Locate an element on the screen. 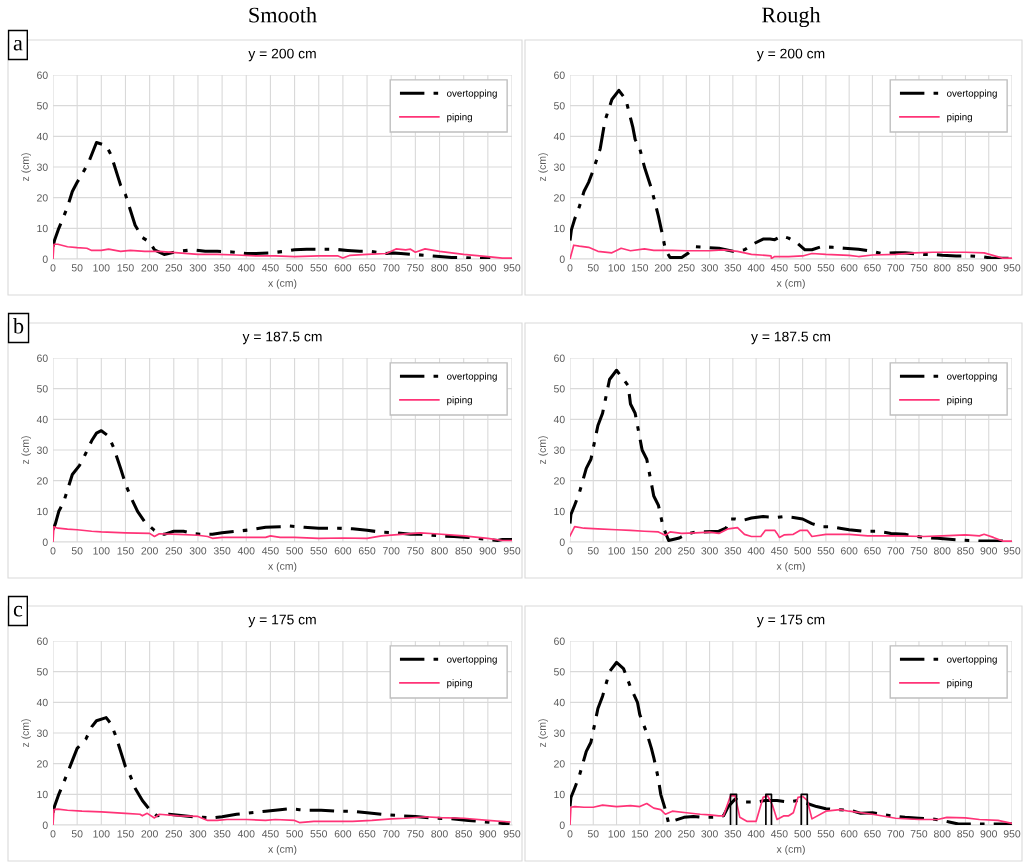 Image resolution: width=1029 pixels, height=863 pixels. y-tick-label: 10 is located at coordinates (42, 228).